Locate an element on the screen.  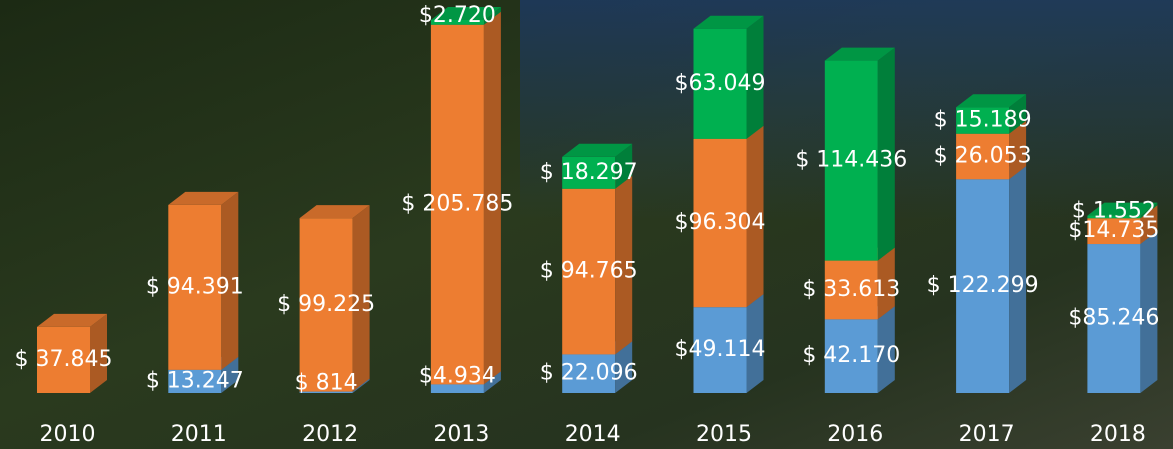
data-label: $ 22.096 is located at coordinates (589, 373).